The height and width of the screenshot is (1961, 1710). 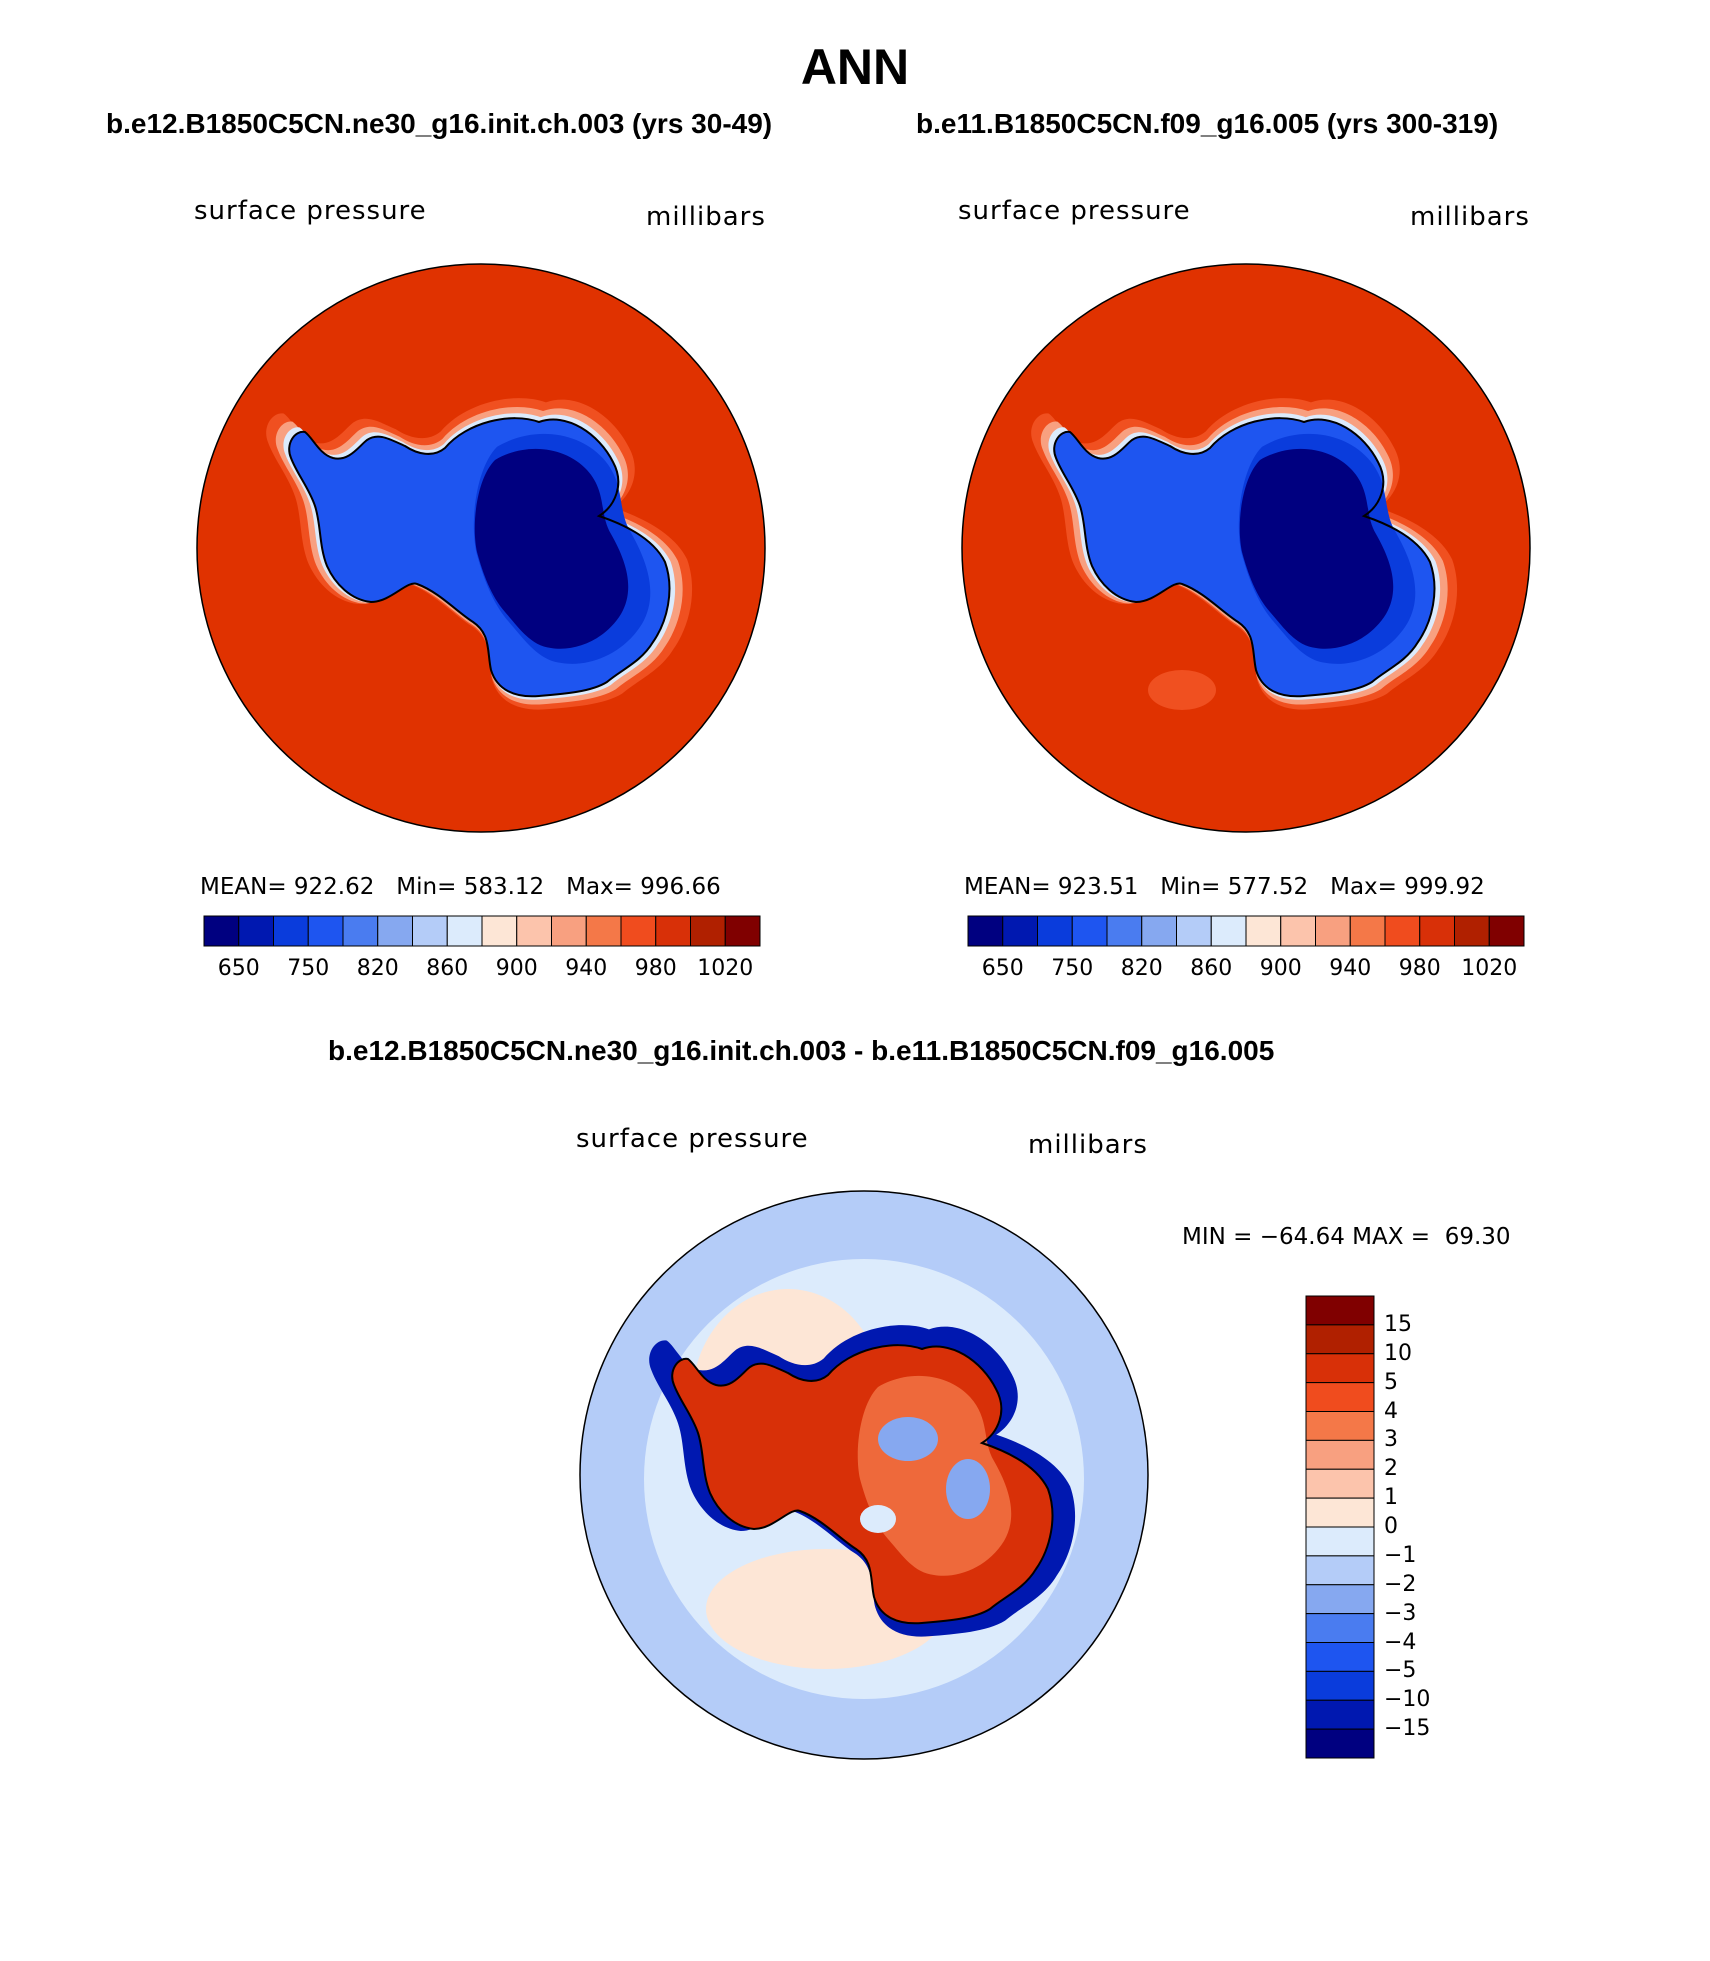 What do you see at coordinates (460, 887) in the screenshot?
I see `left-stats: MEAN= 922.62 Min= 583.12 Max= 996.66` at bounding box center [460, 887].